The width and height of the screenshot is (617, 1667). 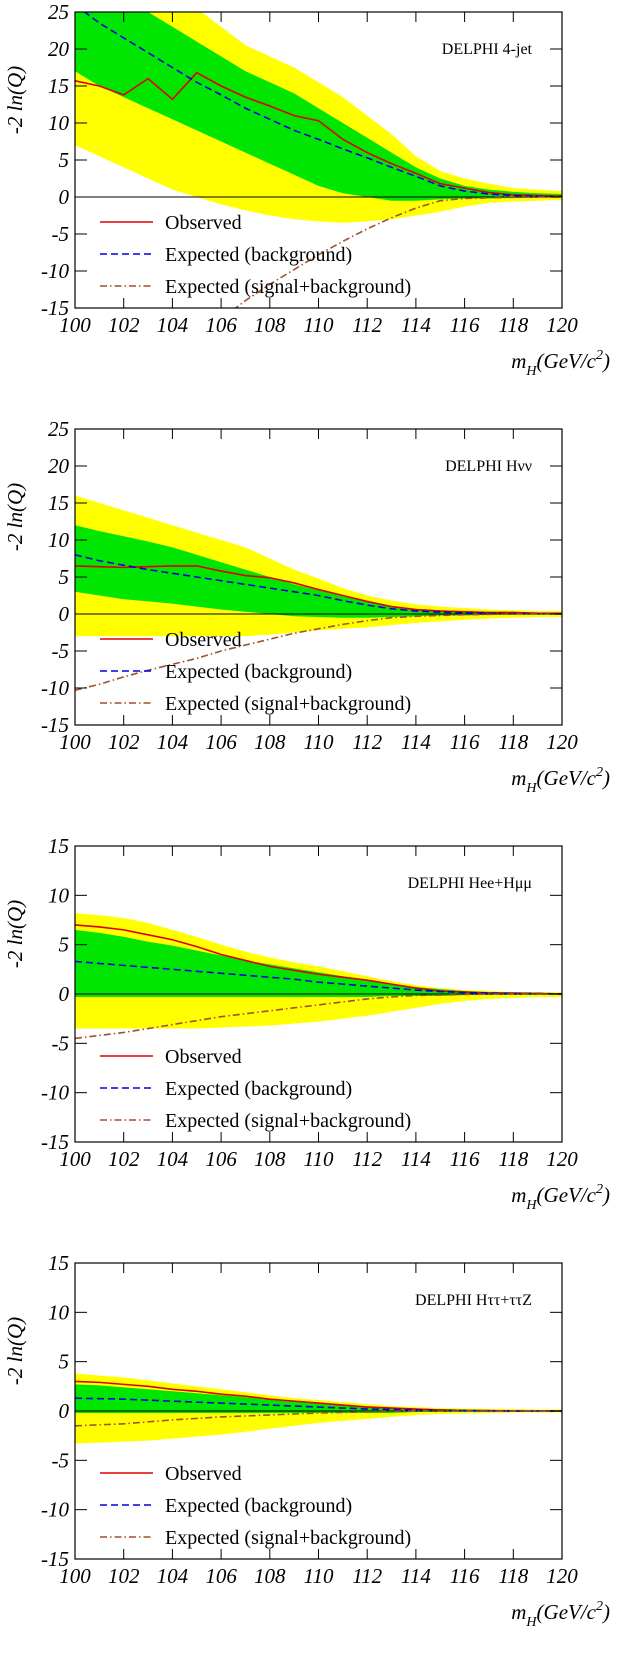 What do you see at coordinates (124, 742) in the screenshot?
I see `x-tick-label: 102` at bounding box center [124, 742].